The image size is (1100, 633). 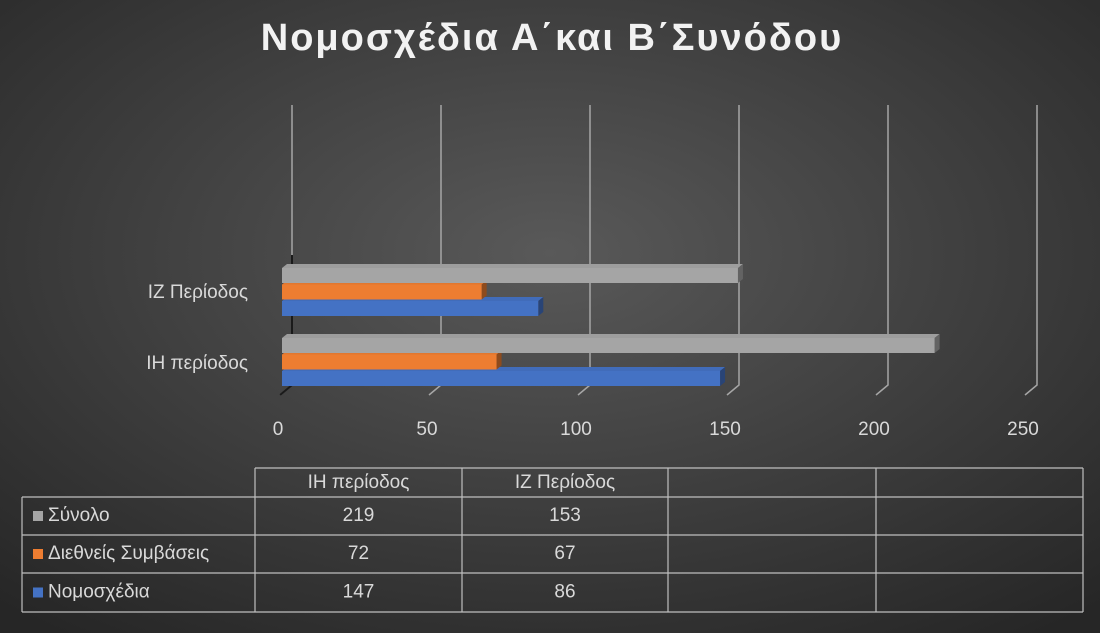 What do you see at coordinates (564, 592) in the screenshot?
I see `table-value: 86` at bounding box center [564, 592].